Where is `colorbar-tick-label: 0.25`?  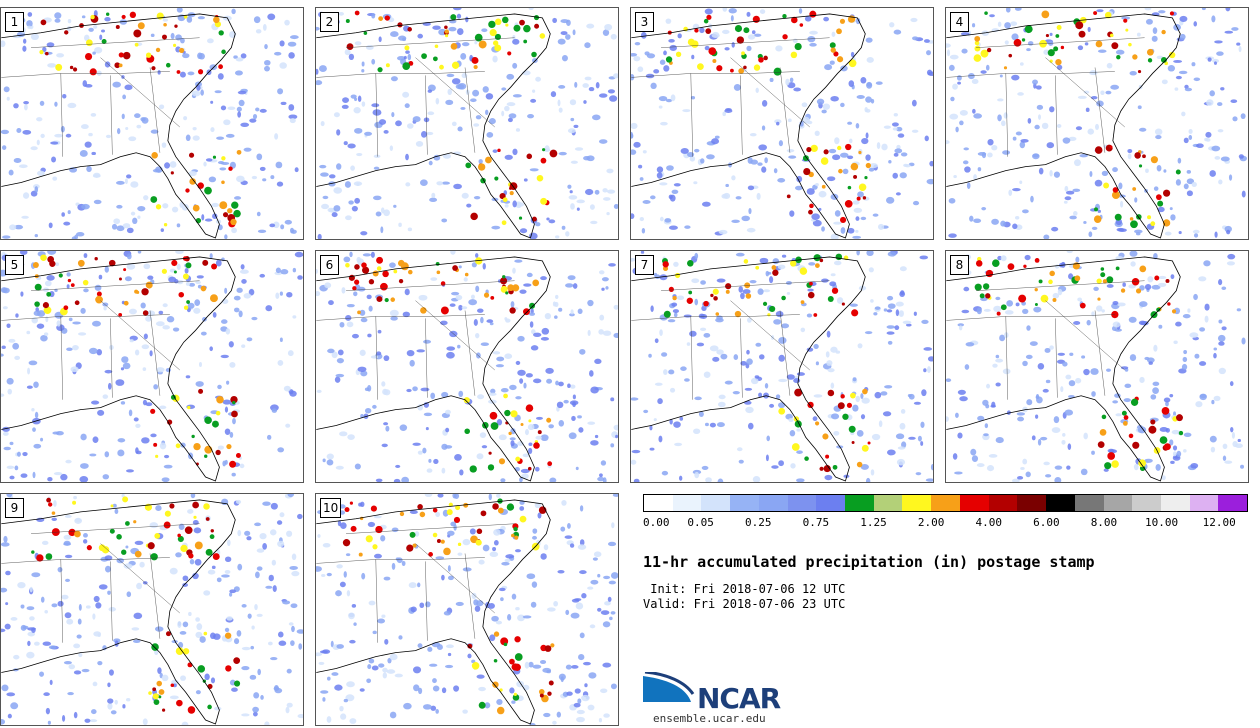
colorbar-tick-label: 0.25 is located at coordinates (758, 522).